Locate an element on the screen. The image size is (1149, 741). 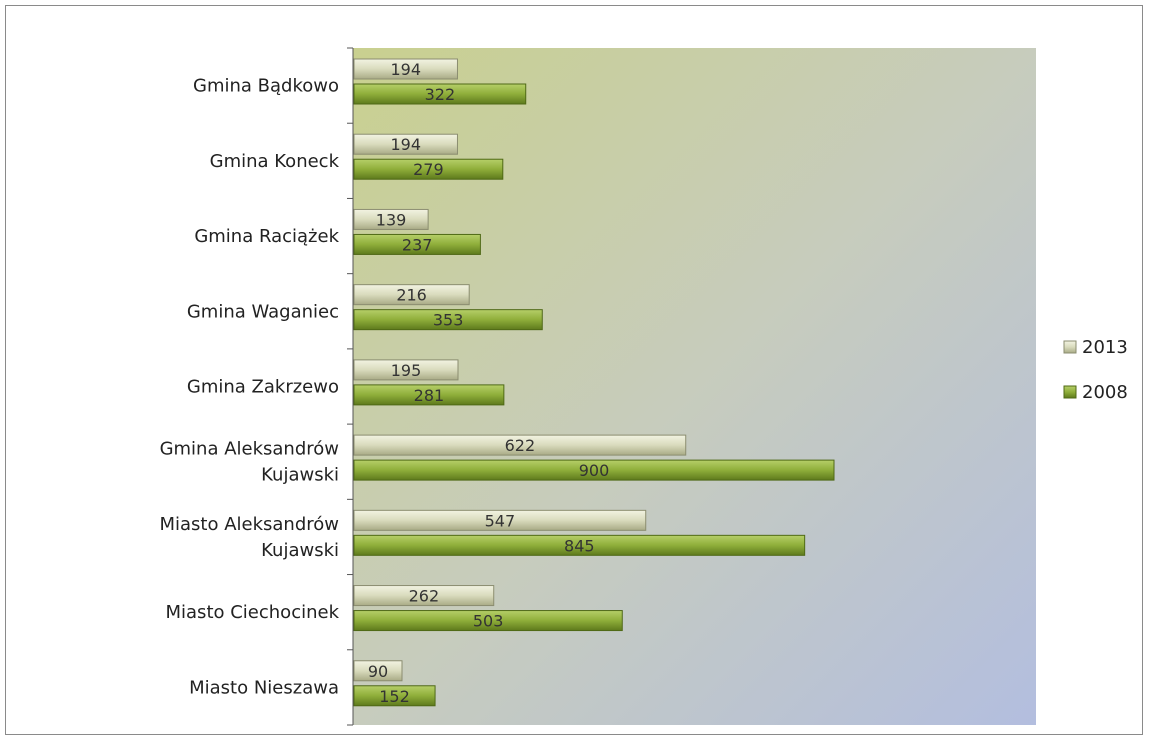
category-label: Miasto Aleksandrów Kujawski is located at coordinates (249, 537).